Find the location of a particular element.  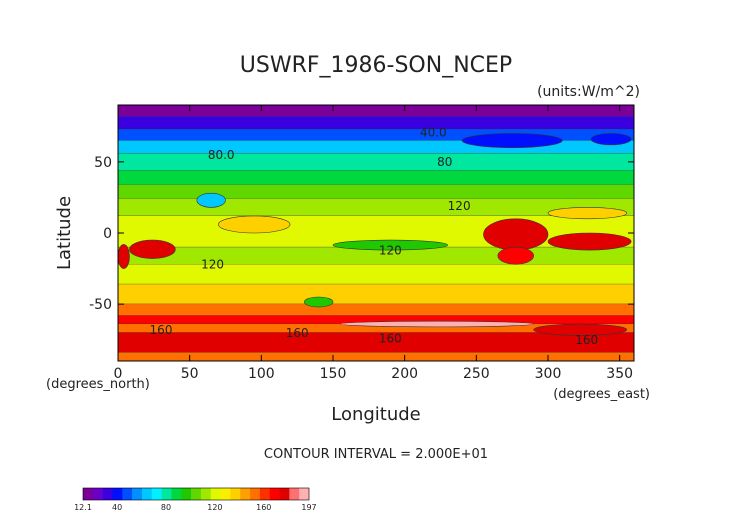

contour-label: 40.0 is located at coordinates (433, 132).